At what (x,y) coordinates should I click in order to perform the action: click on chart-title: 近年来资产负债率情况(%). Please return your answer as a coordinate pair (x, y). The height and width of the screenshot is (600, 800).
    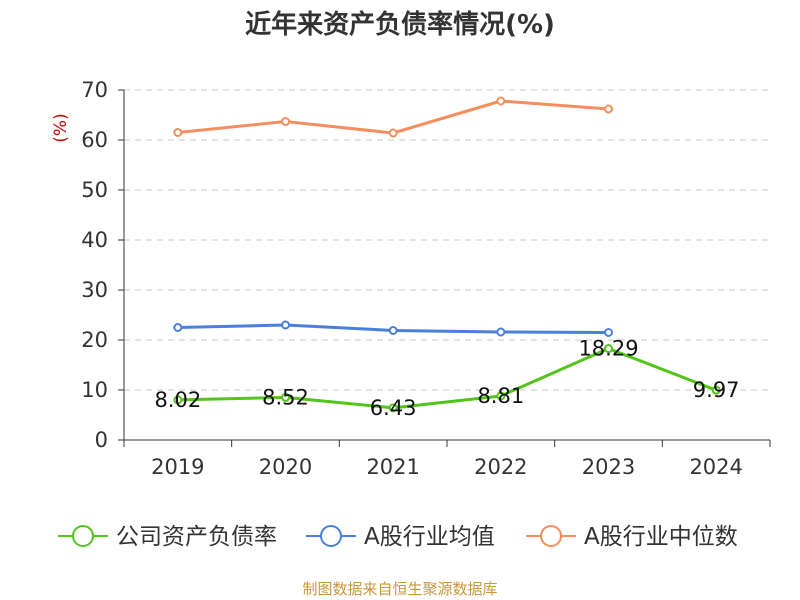
    Looking at the image, I should click on (400, 24).